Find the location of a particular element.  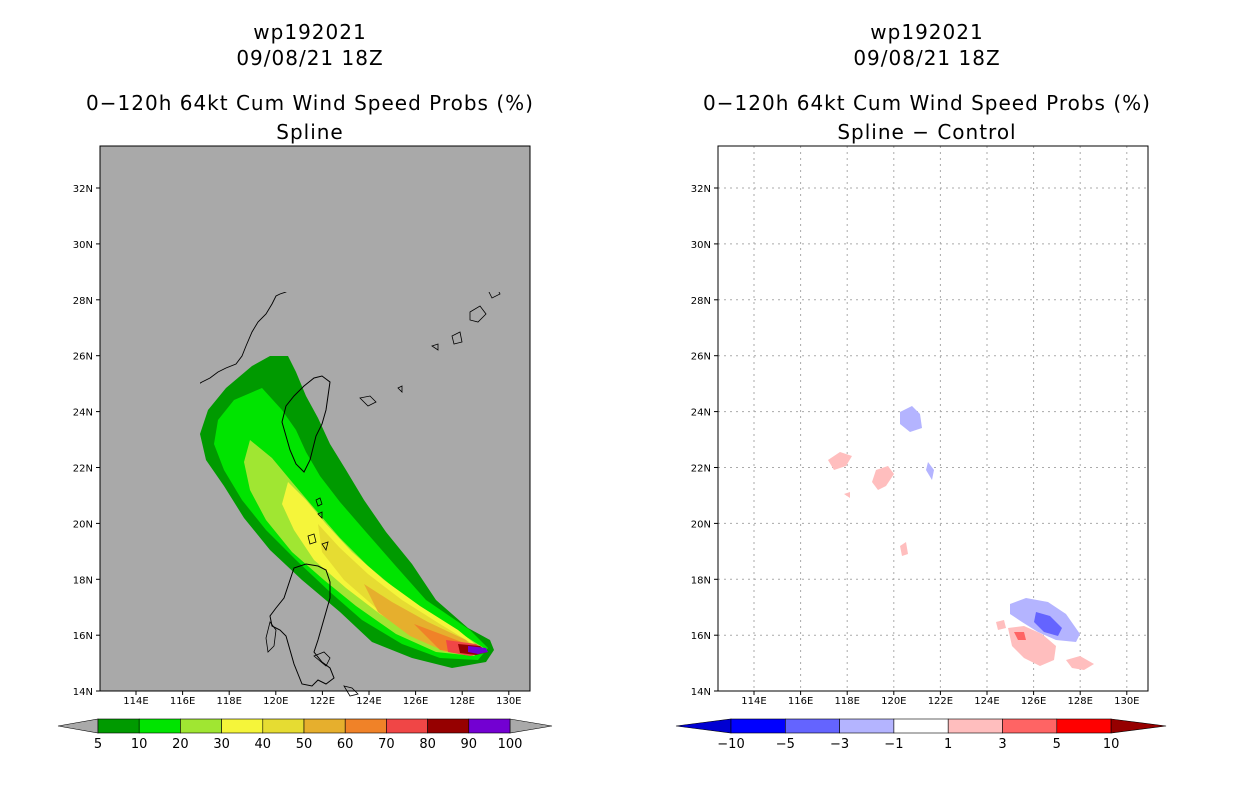

left-subtitle: Spline is located at coordinates (310, 132).